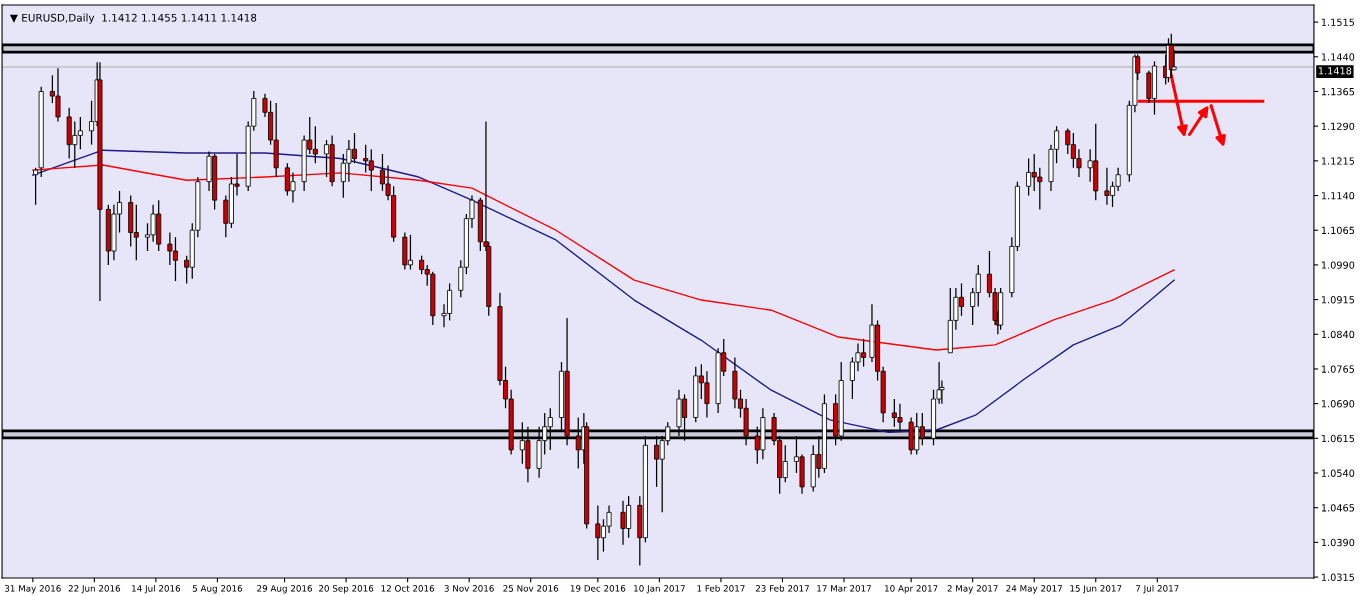 The height and width of the screenshot is (595, 1363). Describe the element at coordinates (32, 589) in the screenshot. I see `x-tick-label: 31 May 2016` at that location.